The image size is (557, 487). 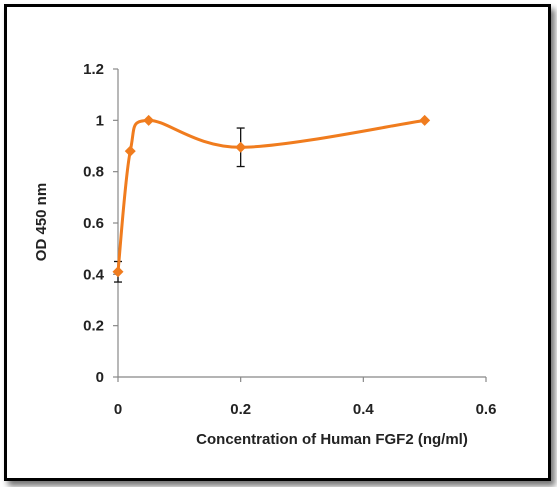 What do you see at coordinates (93, 223) in the screenshot?
I see `y-tick-label: 0.6` at bounding box center [93, 223].